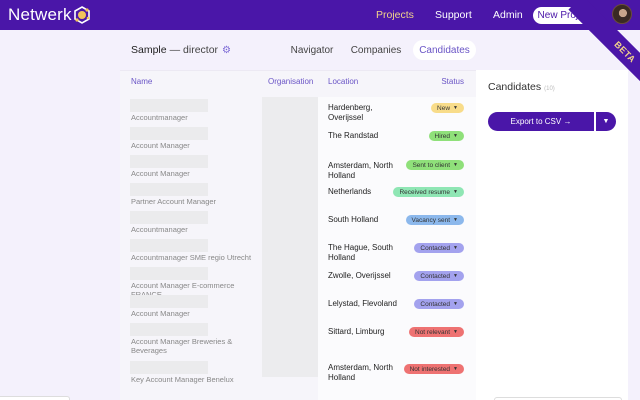  I want to click on candidate-location: Hardenberg, Overijssel, so click(350, 112).